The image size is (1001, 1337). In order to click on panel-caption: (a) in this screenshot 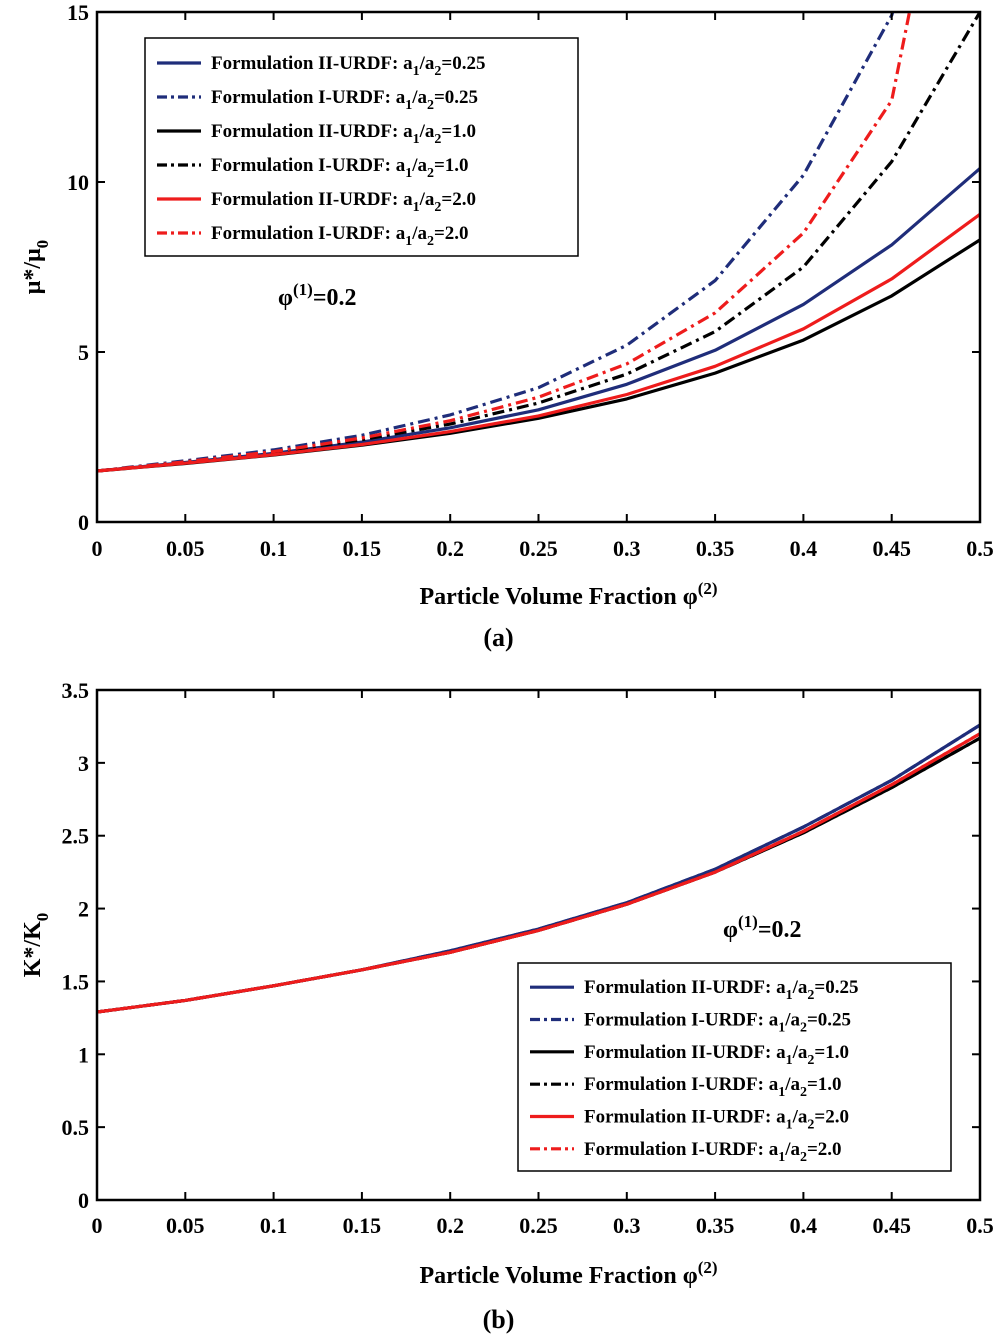, I will do `click(498, 637)`.